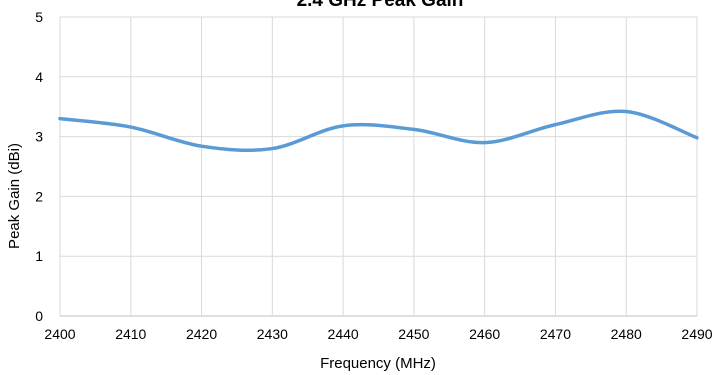 This screenshot has width=712, height=375. Describe the element at coordinates (14, 196) in the screenshot. I see `y-axis-label: Peak Gain (dBi)` at that location.